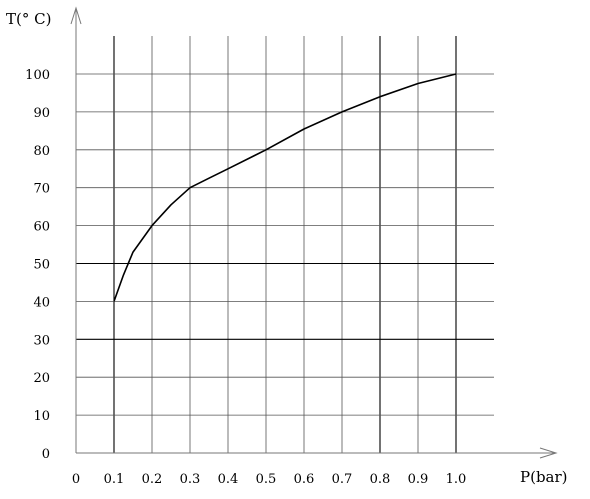 The image size is (590, 499). What do you see at coordinates (41, 265) in the screenshot?
I see `y-tick-label-5: 50` at bounding box center [41, 265].